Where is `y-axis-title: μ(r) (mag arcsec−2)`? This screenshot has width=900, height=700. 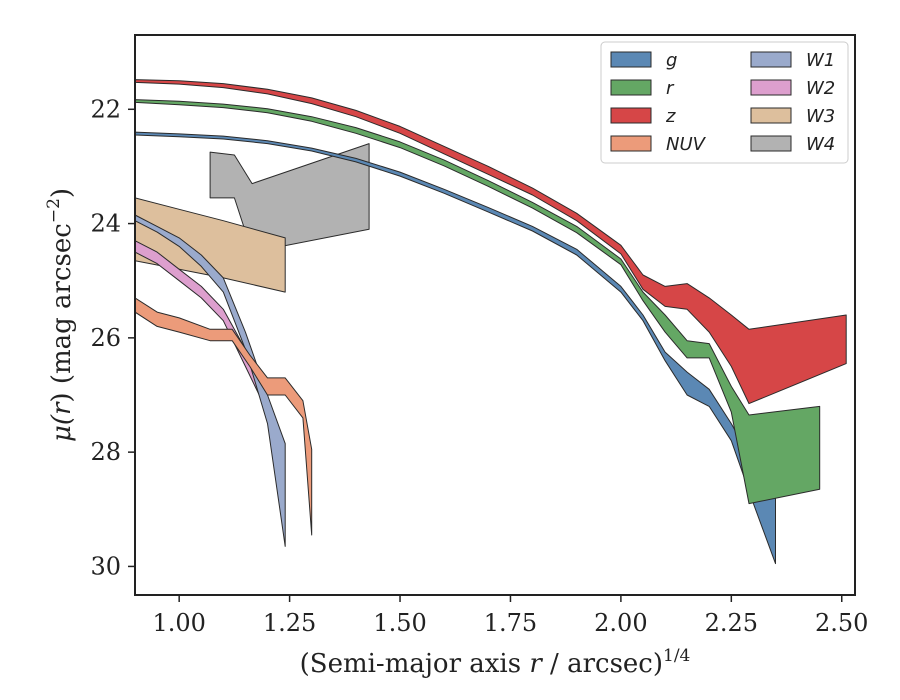 y-axis-title: μ(r) (mag arcsec−2) is located at coordinates (60, 315).